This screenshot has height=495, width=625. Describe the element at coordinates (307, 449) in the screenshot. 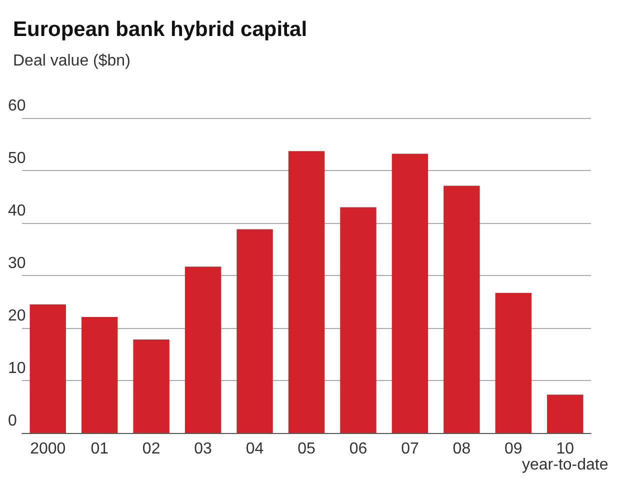

I see `x-tick-label: 05` at that location.